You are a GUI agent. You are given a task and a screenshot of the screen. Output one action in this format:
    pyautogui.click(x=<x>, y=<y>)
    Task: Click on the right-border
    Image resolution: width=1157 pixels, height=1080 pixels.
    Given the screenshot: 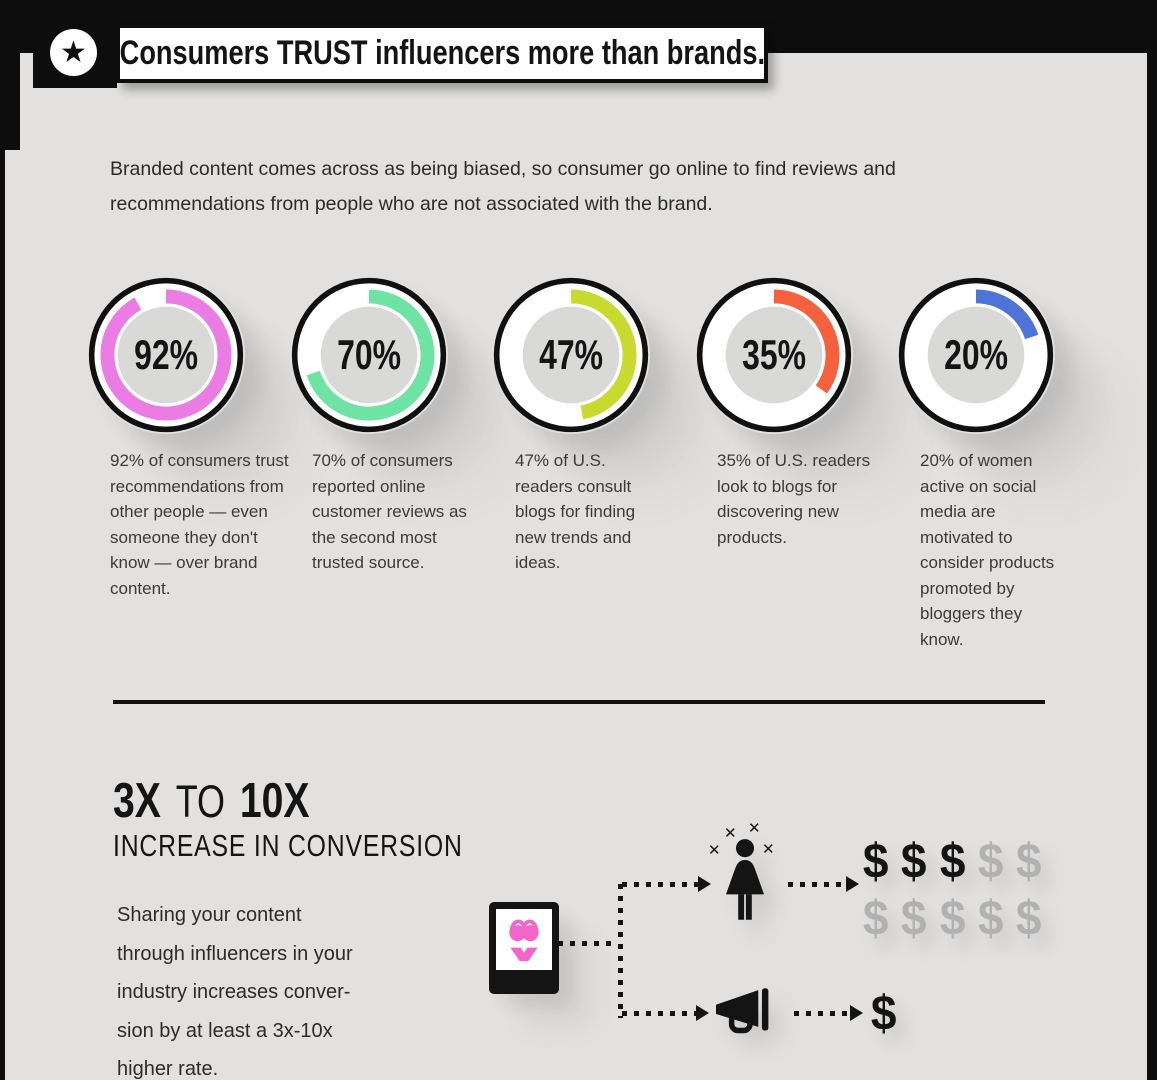 What is the action you would take?
    pyautogui.click(x=1152, y=540)
    